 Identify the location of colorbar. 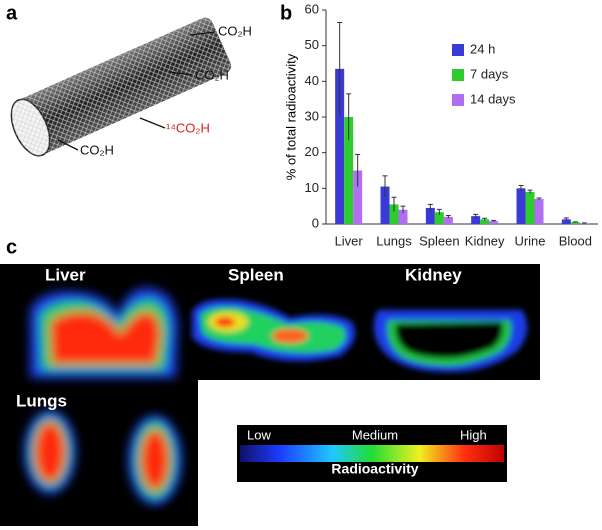
(372, 453).